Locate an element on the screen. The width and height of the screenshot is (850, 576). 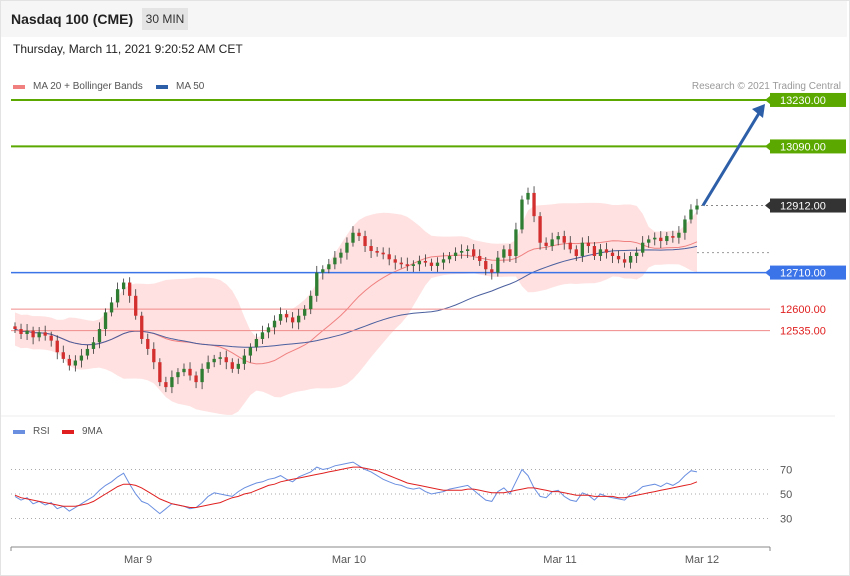
rsi-ma-swatch is located at coordinates (68, 431).